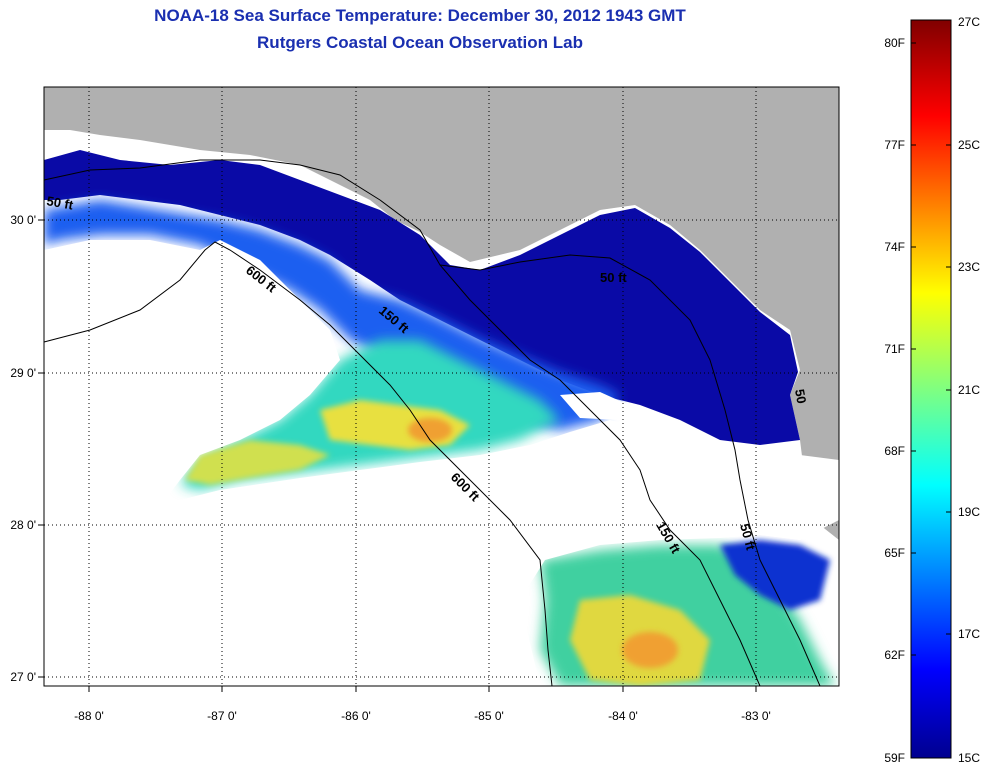 The height and width of the screenshot is (770, 992). What do you see at coordinates (23, 448) in the screenshot?
I see `lat-labels: 30 0' 29 0' 28 0' 27 0'` at bounding box center [23, 448].